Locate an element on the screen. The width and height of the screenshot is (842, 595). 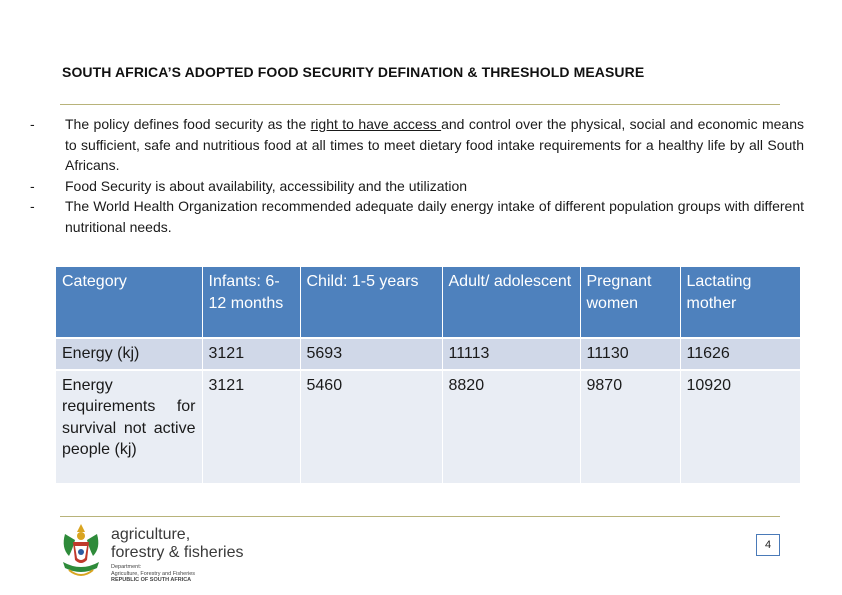
logo-sub-line: Agriculture, Forestry and Fisheries is located at coordinates (153, 573).